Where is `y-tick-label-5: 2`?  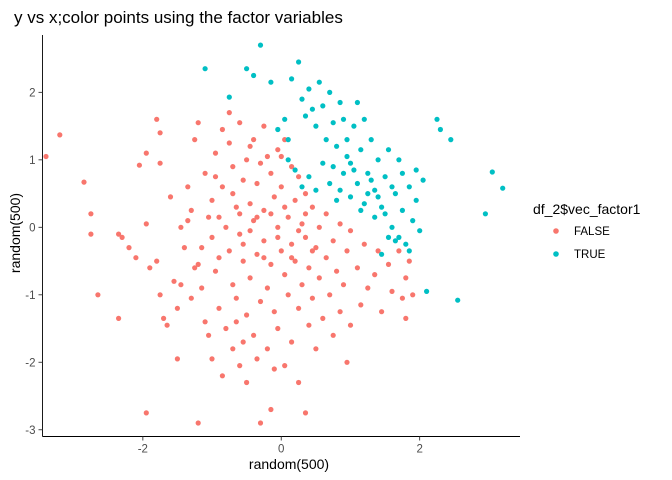 y-tick-label-5: 2 is located at coordinates (32, 93).